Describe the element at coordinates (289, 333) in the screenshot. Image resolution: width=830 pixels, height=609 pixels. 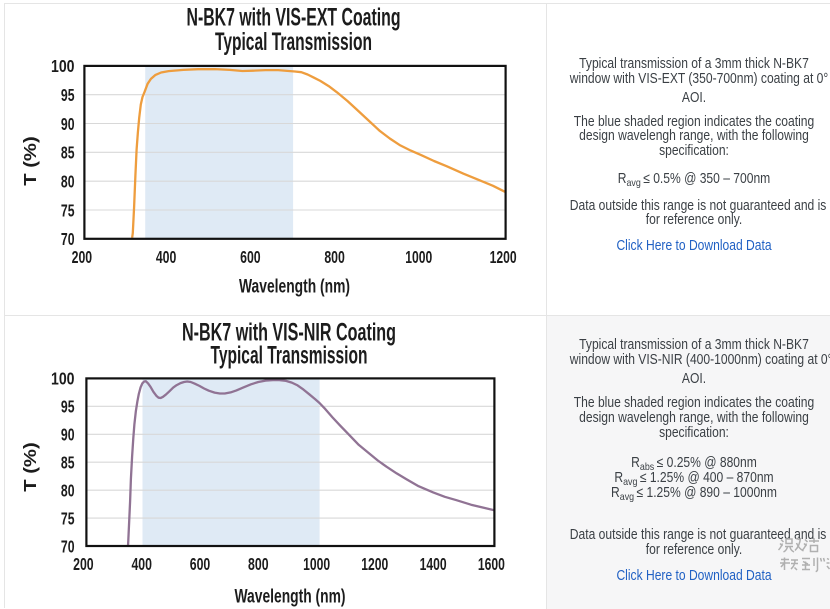
I see `svg-text: N-BK7 with VIS-NIR Coating` at that location.